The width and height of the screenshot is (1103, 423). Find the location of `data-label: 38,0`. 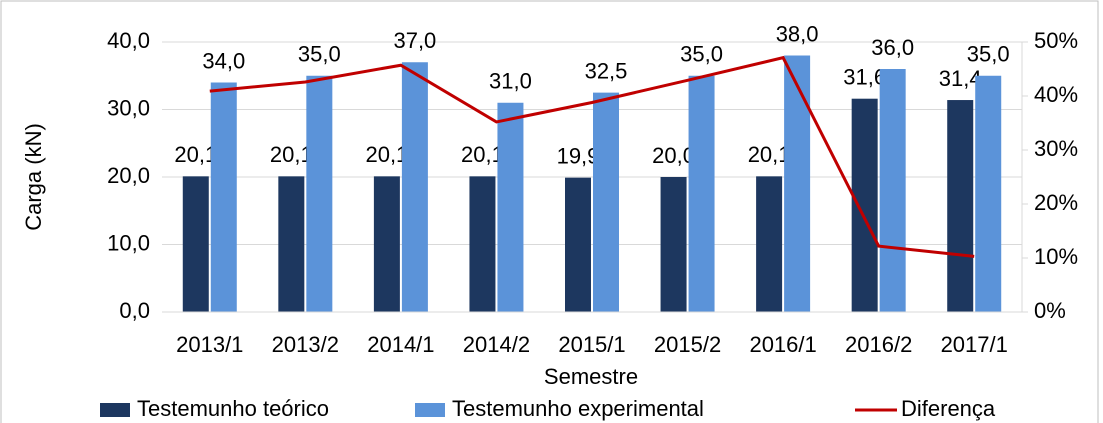

data-label: 38,0 is located at coordinates (797, 33).